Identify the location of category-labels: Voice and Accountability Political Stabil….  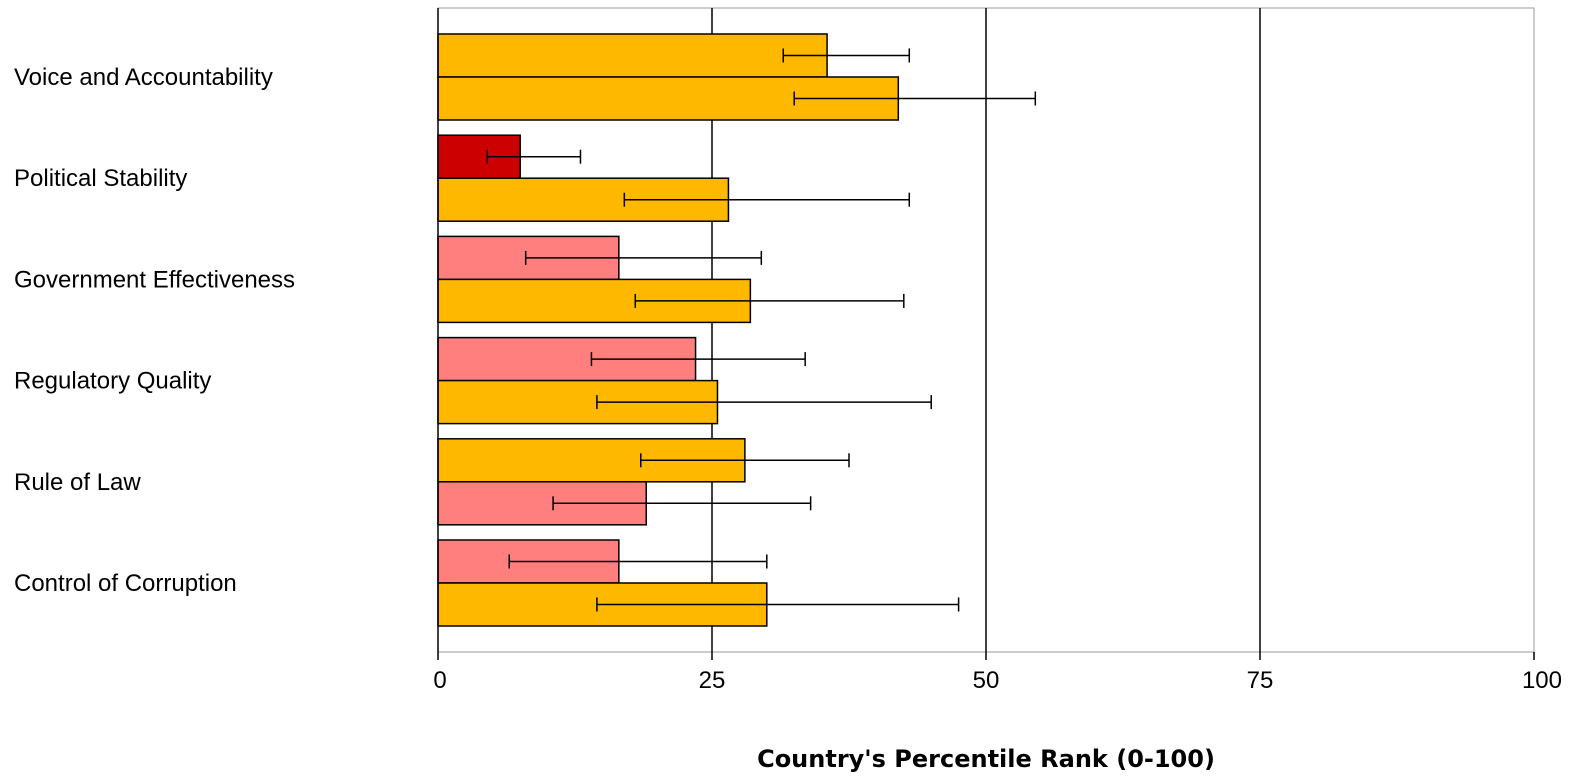
(154, 330).